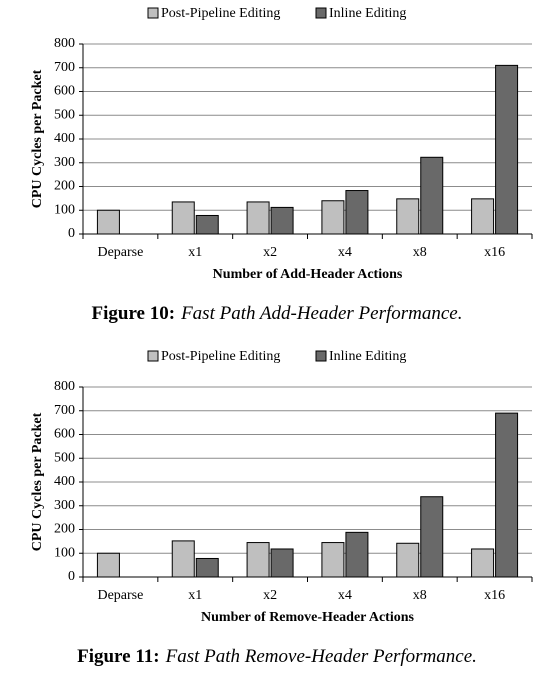 The height and width of the screenshot is (678, 554). I want to click on x-axis-title: Number of Remove-Header Actions, so click(307, 617).